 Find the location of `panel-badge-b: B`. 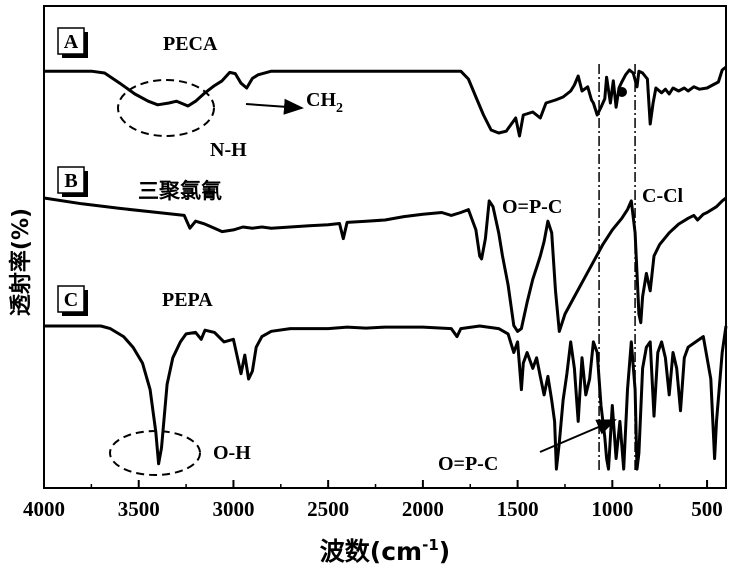

panel-badge-b: B is located at coordinates (73, 182).